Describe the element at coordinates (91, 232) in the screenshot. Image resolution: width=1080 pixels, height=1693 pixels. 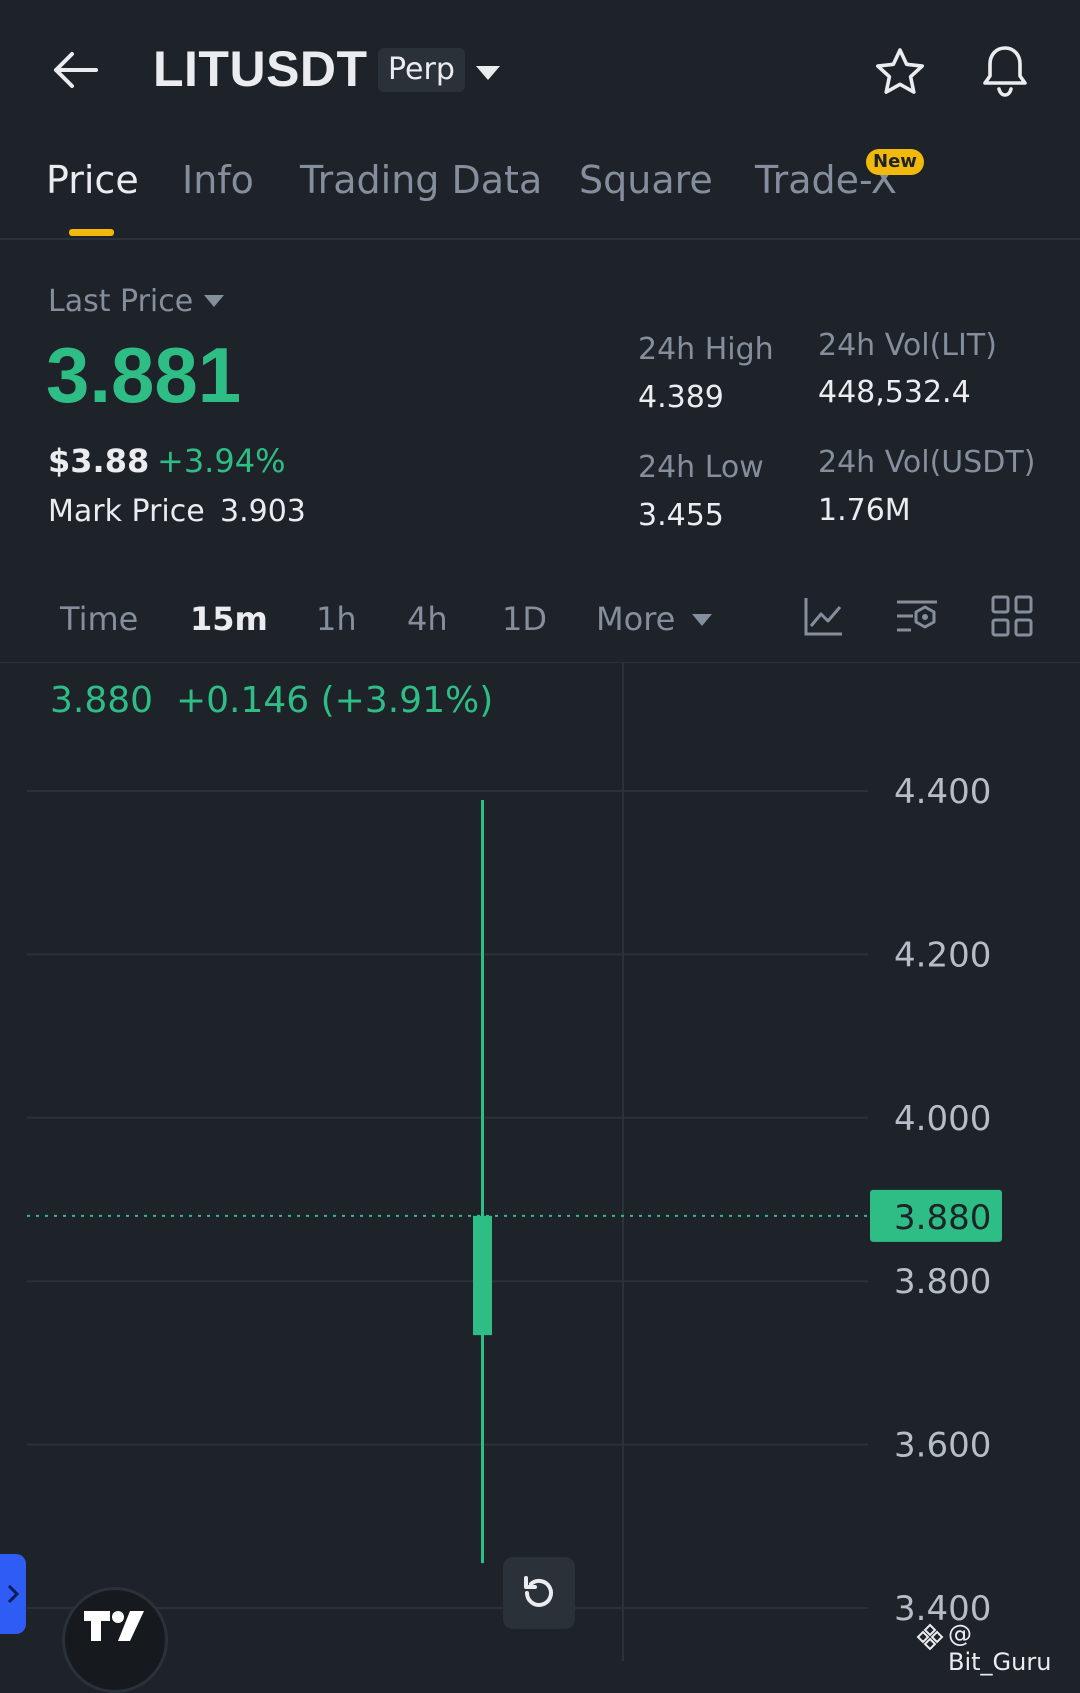
I see `active-tab-indicator` at that location.